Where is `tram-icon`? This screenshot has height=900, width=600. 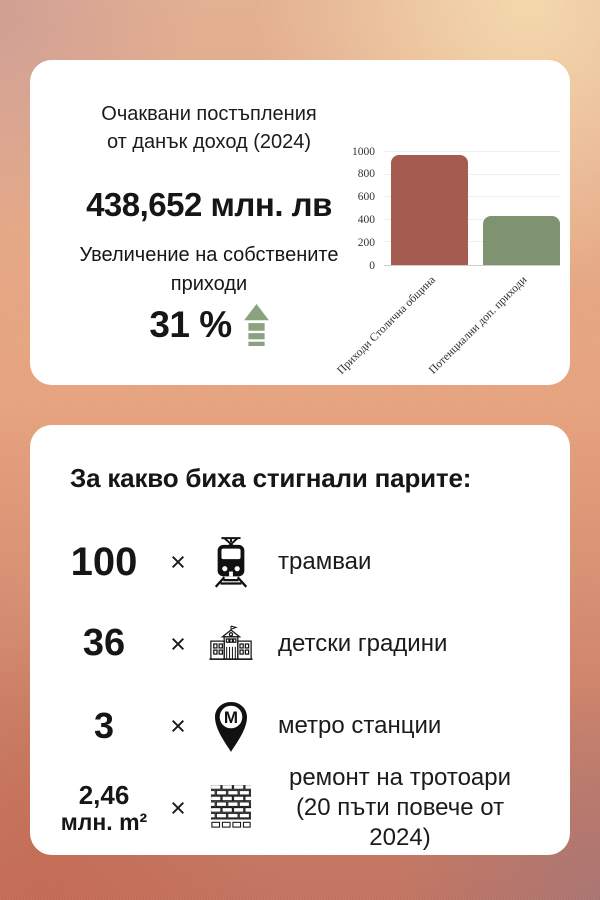
tram-icon is located at coordinates (231, 562).